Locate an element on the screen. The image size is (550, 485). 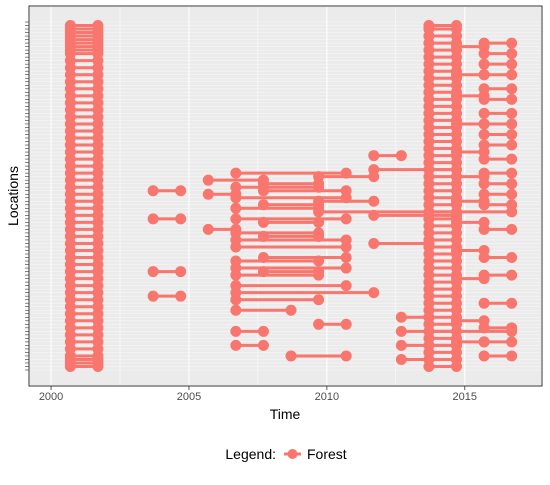
legend-key-point is located at coordinates (293, 454).